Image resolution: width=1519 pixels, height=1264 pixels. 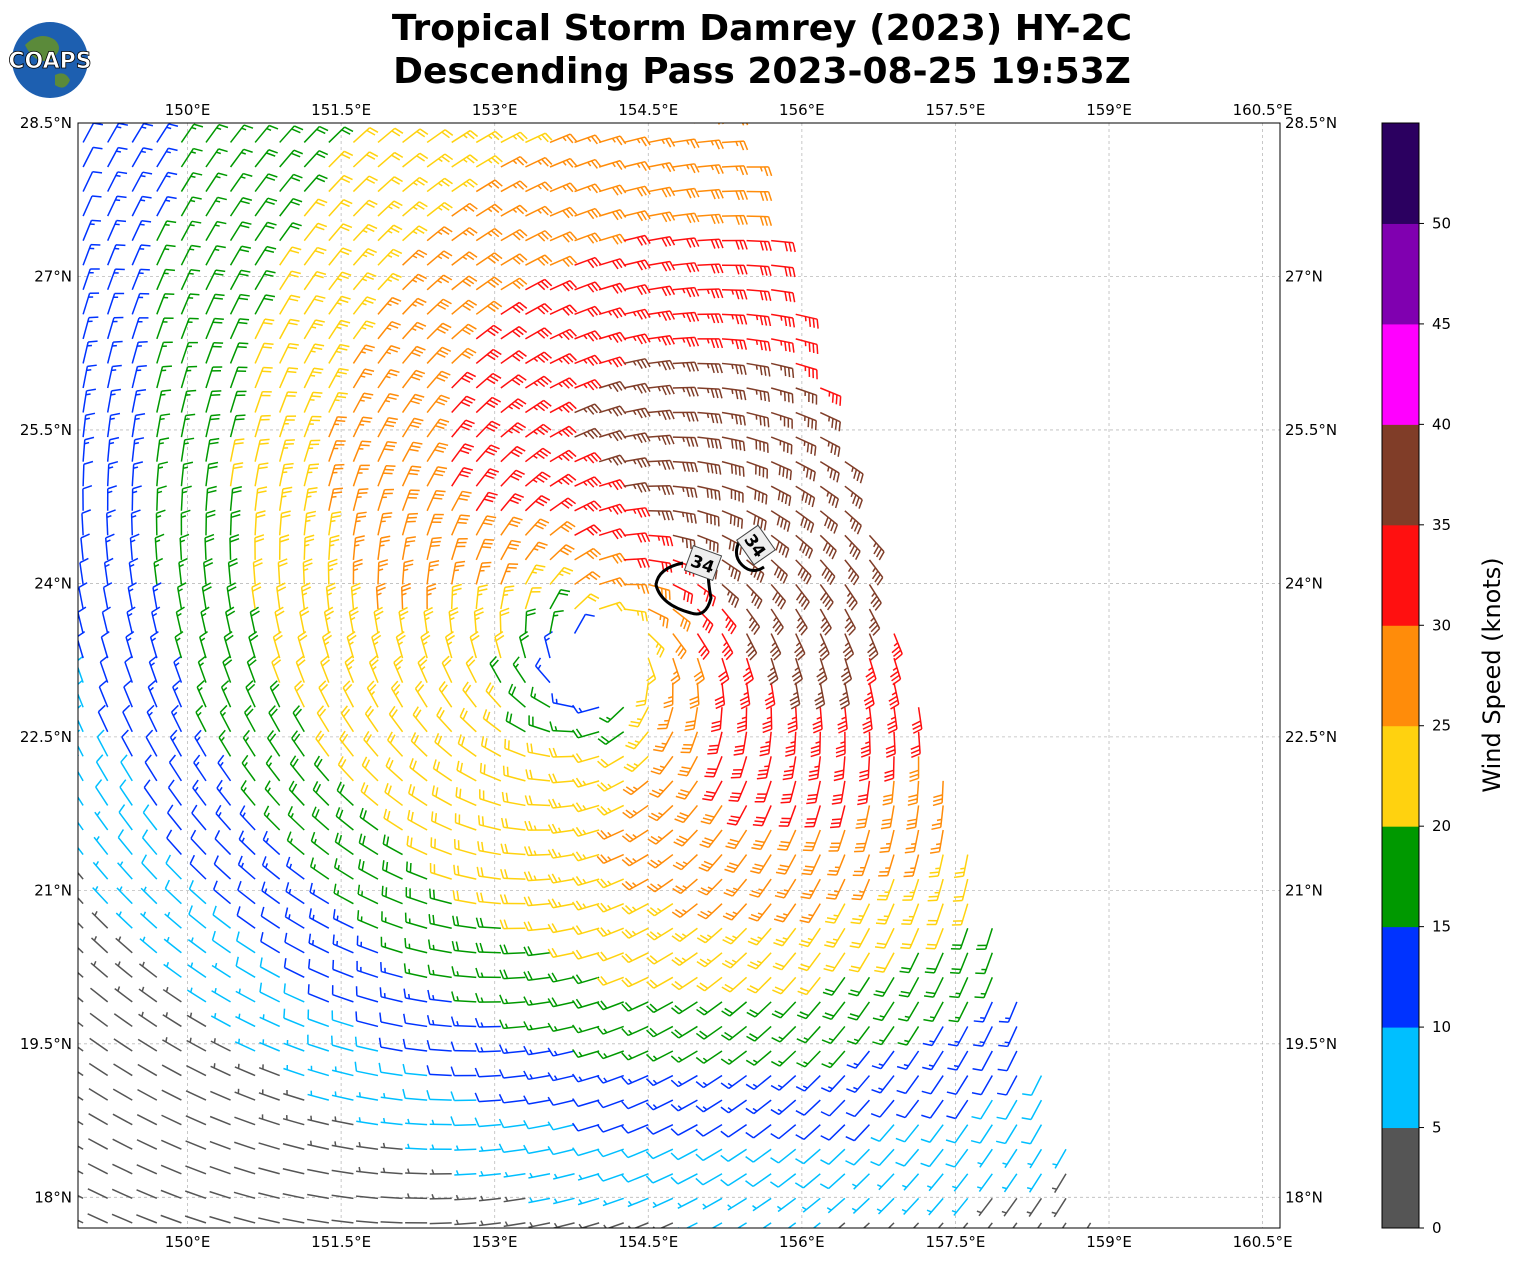 What do you see at coordinates (1492, 674) in the screenshot?
I see `colorbar-label: Wind Speed (knots)` at bounding box center [1492, 674].